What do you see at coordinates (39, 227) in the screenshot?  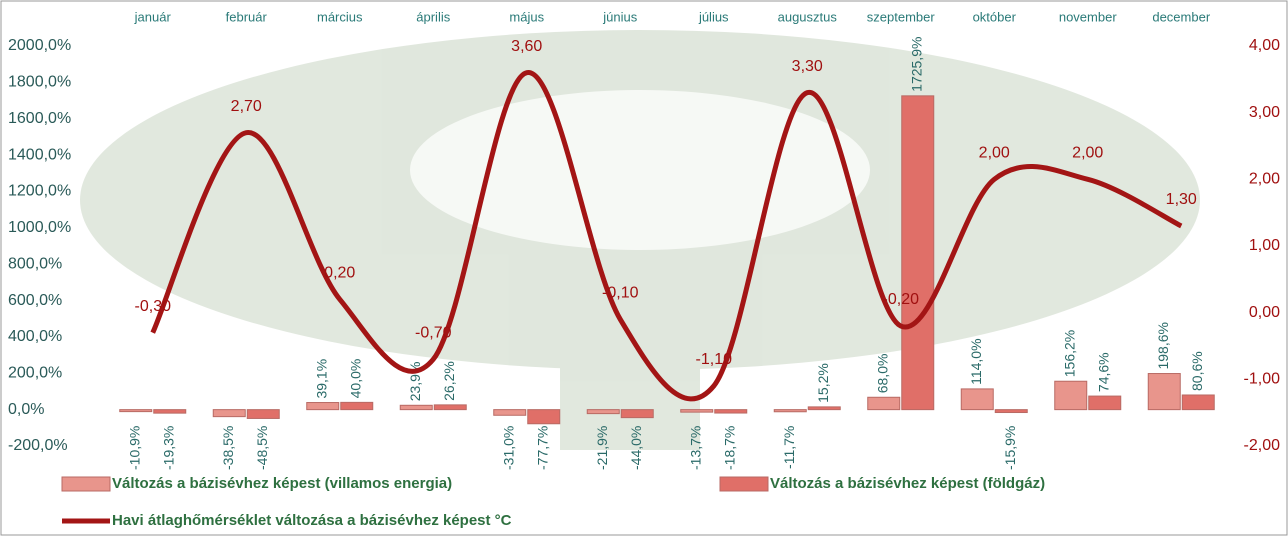 I see `y-tick-label: 1000,0%` at bounding box center [39, 227].